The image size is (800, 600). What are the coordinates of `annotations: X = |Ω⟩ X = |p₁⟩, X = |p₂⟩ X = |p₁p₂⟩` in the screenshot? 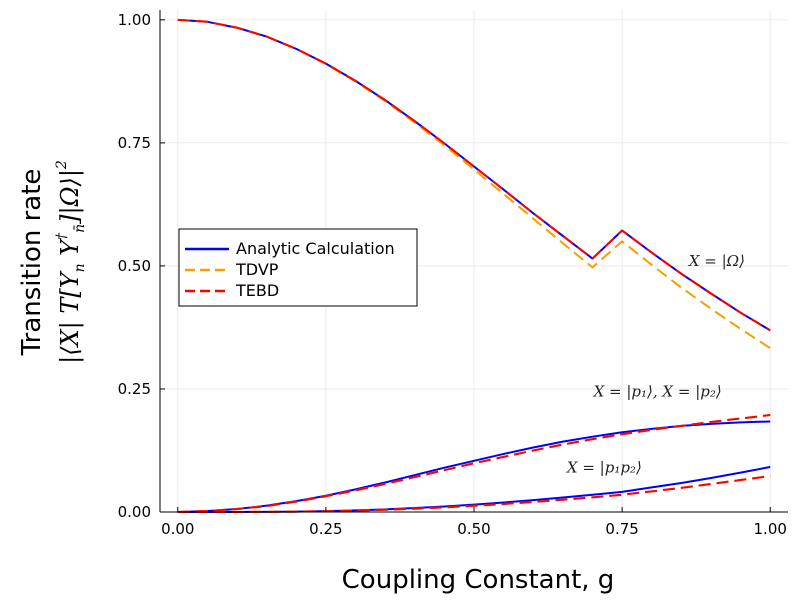 It's located at (655, 364).